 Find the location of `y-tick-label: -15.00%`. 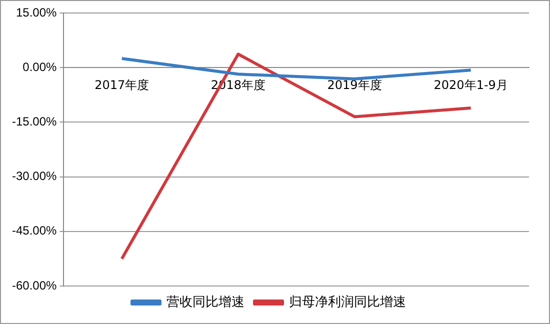

y-tick-label: -15.00% is located at coordinates (35, 121).